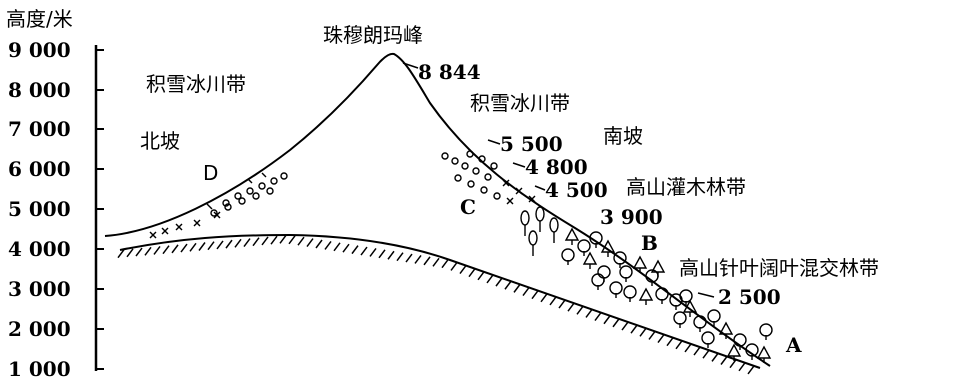 The image size is (968, 380). Describe the element at coordinates (488, 177) in the screenshot. I see `south-meadow-marks` at that location.